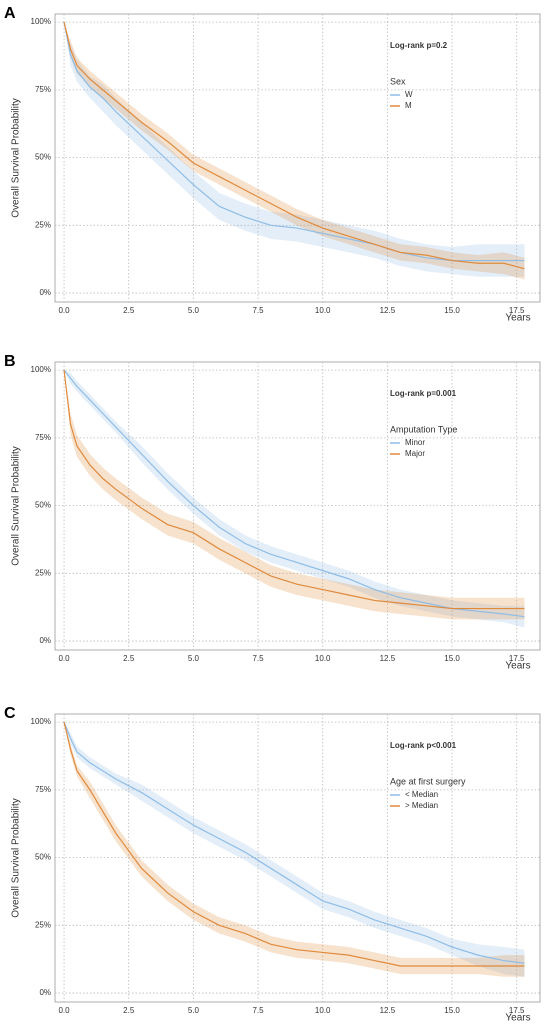  I want to click on panel-label: A, so click(10, 13).